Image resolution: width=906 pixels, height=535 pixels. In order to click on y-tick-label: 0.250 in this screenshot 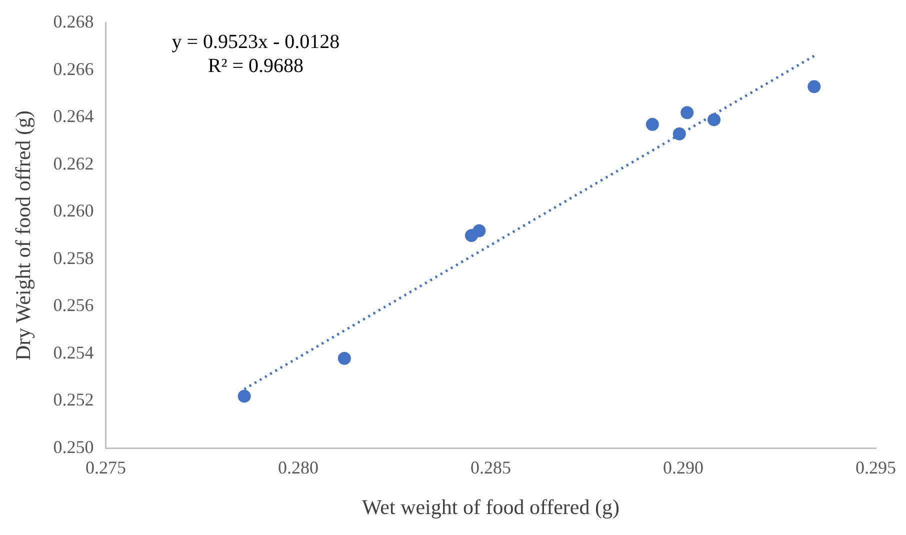, I will do `click(73, 446)`.